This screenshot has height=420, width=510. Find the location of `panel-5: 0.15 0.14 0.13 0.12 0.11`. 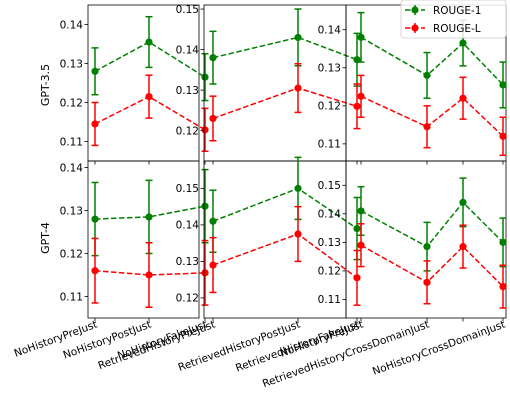

panel-5: 0.15 0.14 0.13 0.12 0.11 is located at coordinates (412, 241).